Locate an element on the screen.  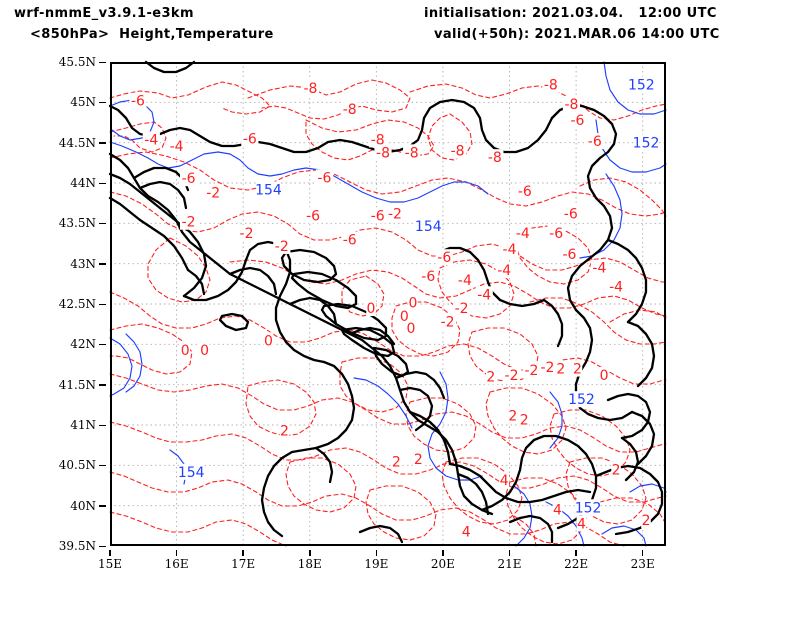
x-axis-tick-label: 15E is located at coordinates (110, 564).